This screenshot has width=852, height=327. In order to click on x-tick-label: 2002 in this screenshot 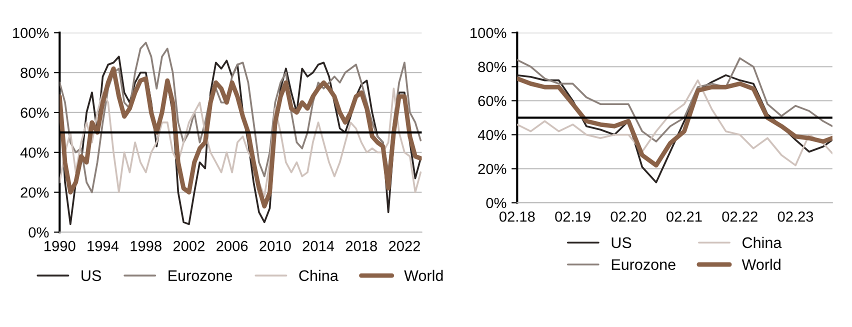, I will do `click(188, 246)`.